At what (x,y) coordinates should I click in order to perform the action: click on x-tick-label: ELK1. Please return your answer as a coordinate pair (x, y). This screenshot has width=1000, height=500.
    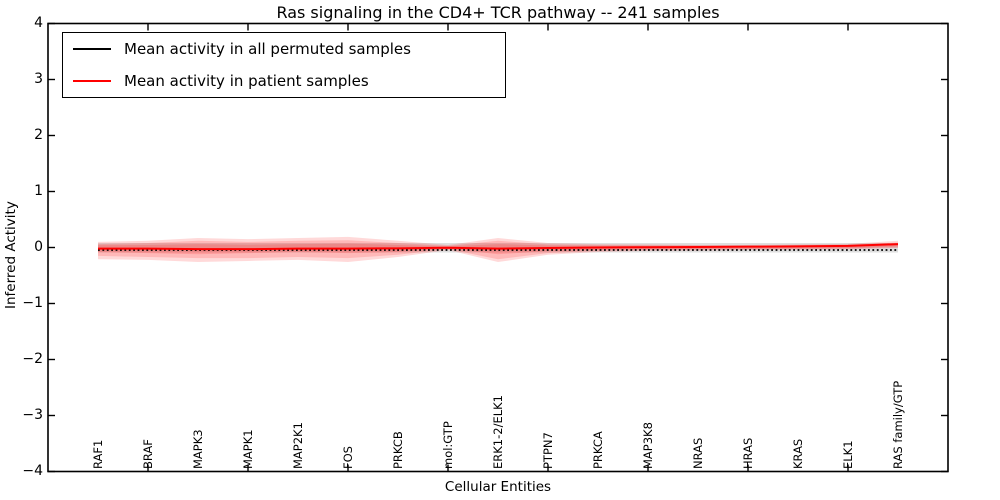
    Looking at the image, I should click on (847, 454).